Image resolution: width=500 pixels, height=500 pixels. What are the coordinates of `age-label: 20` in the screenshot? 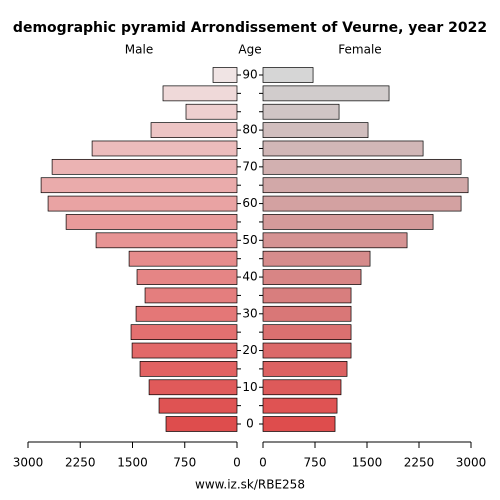 It's located at (249, 350).